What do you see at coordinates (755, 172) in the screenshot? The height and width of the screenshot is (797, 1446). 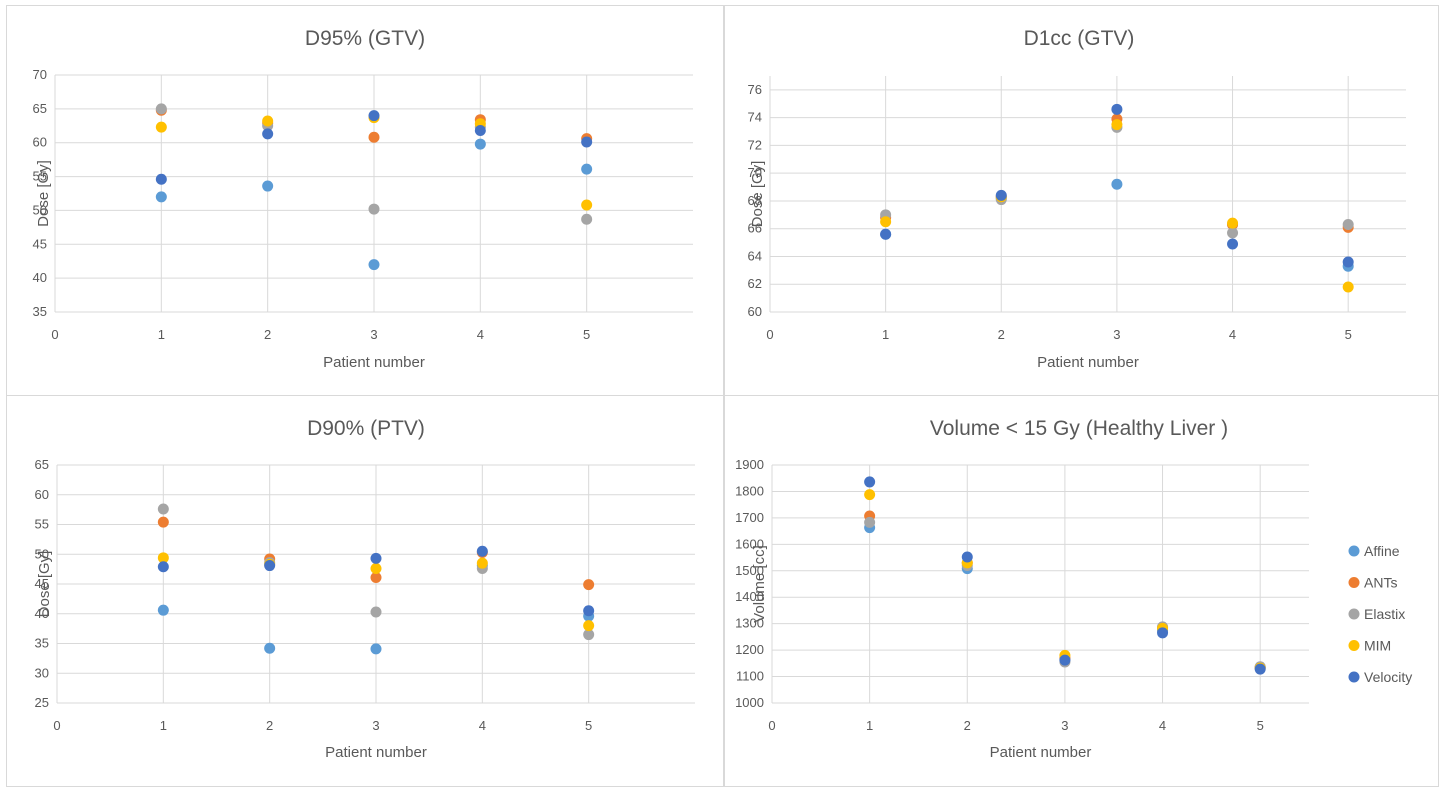 I see `y-tick-label: 70` at bounding box center [755, 172].